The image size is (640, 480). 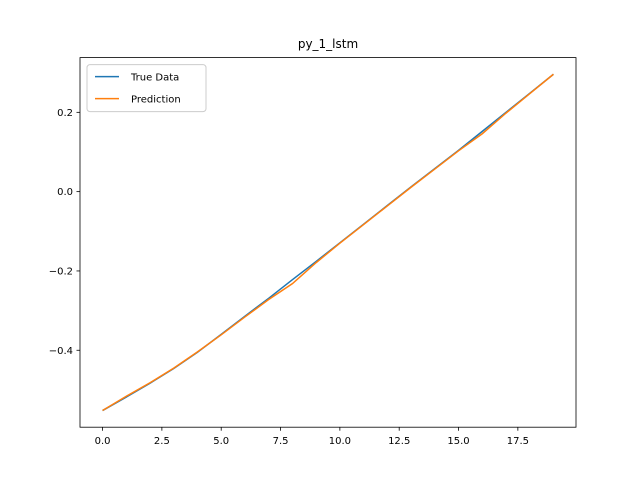 What do you see at coordinates (340, 441) in the screenshot?
I see `x-tick-label: 10.0` at bounding box center [340, 441].